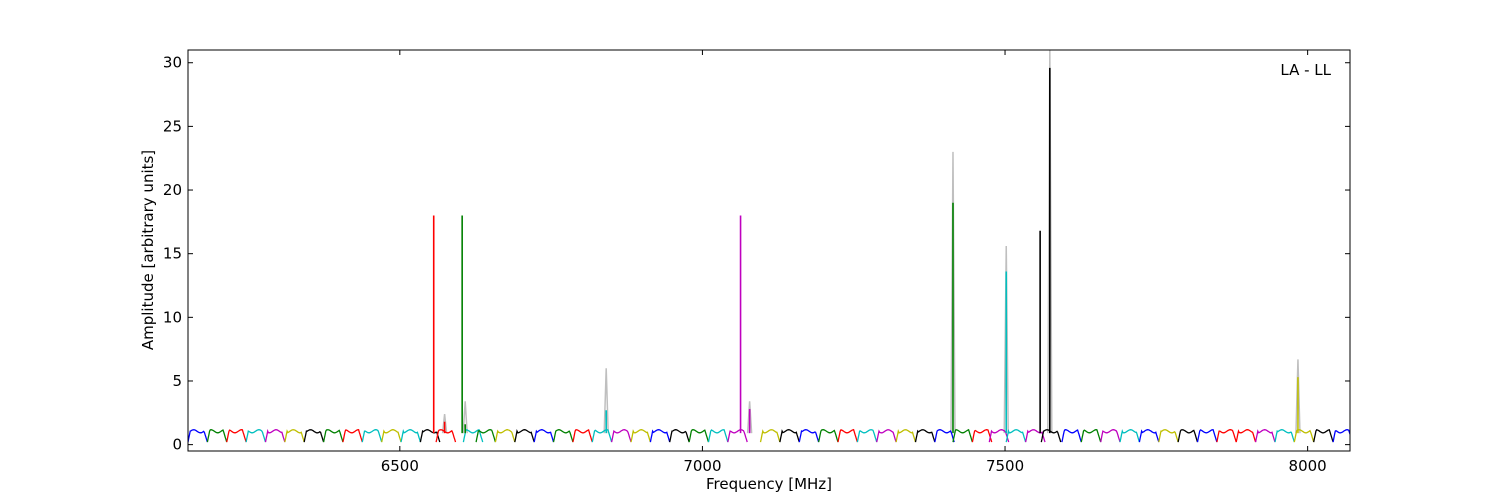  What do you see at coordinates (400, 466) in the screenshot?
I see `x-tick-label: 6500` at bounding box center [400, 466].